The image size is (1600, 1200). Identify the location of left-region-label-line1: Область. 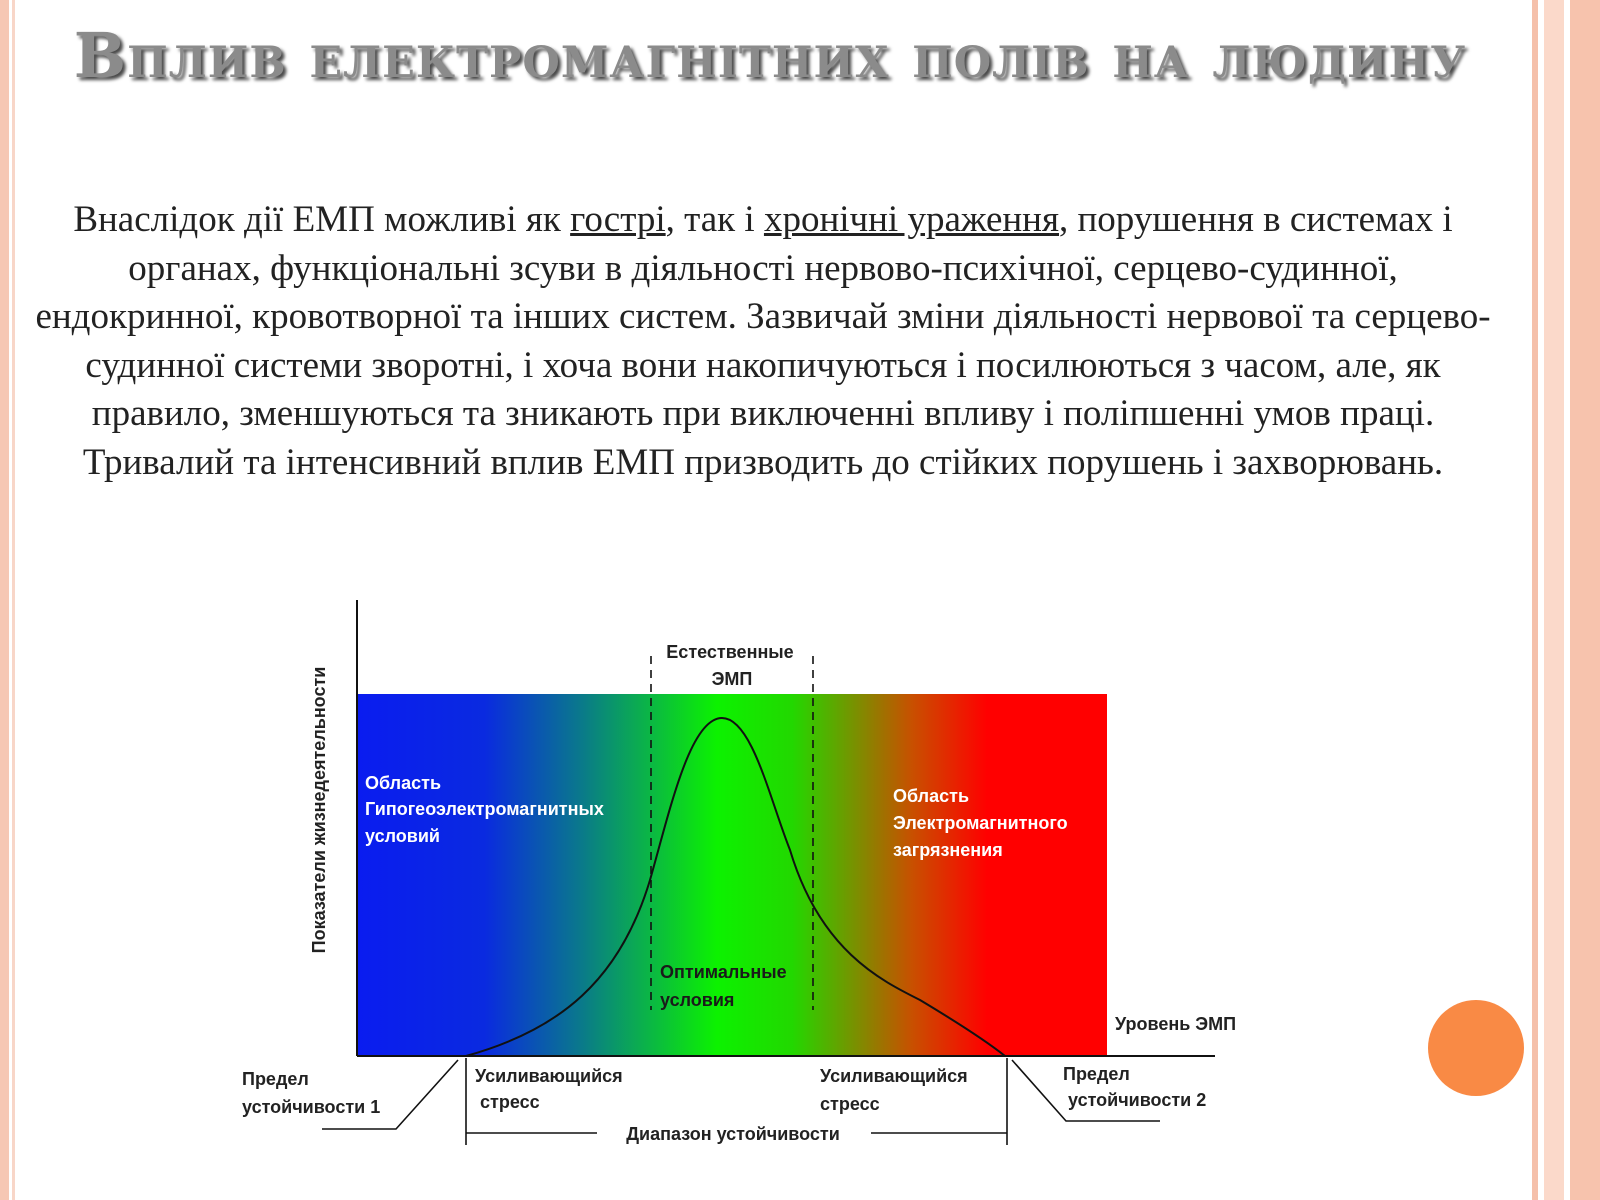
(403, 783).